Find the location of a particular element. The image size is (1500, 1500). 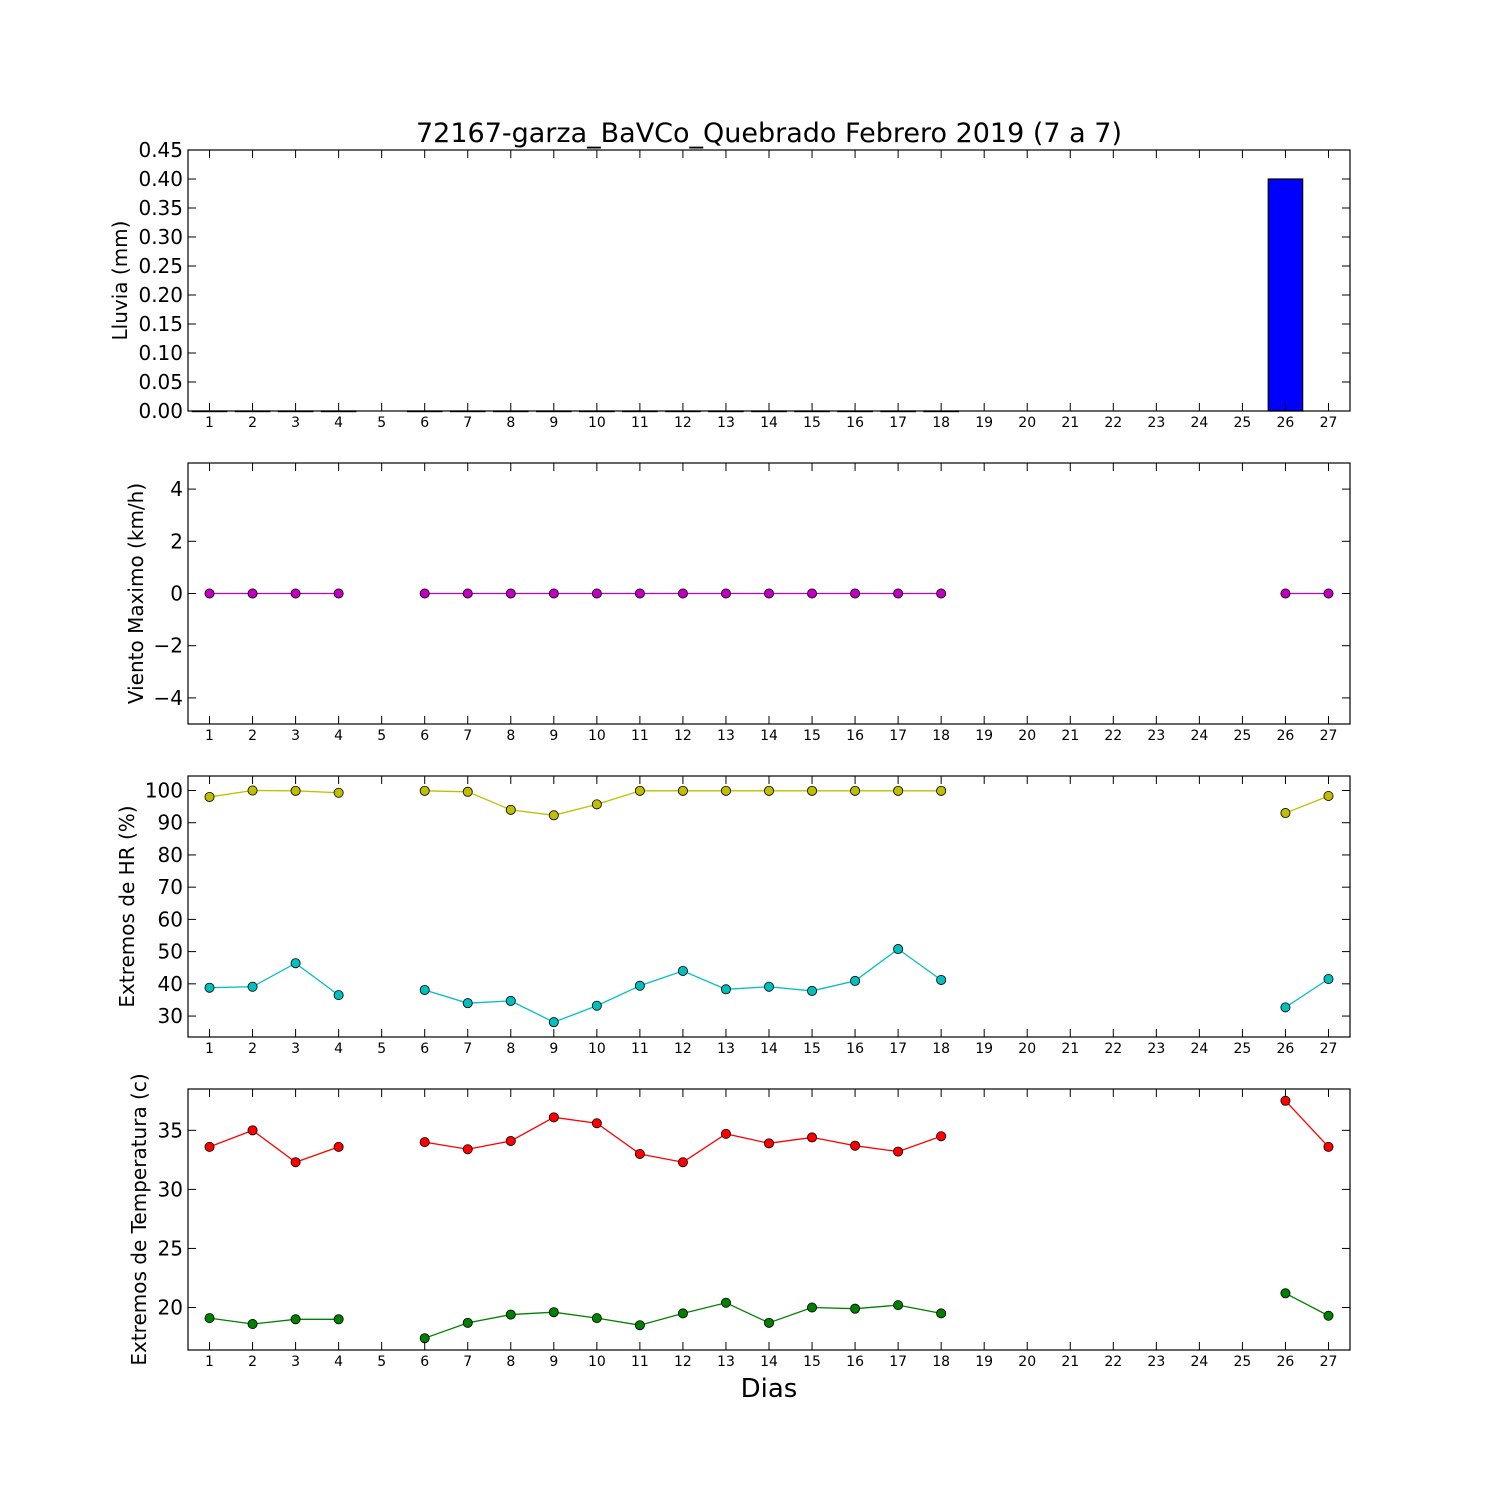

humidity-x-tick-label: 4 is located at coordinates (338, 1049).